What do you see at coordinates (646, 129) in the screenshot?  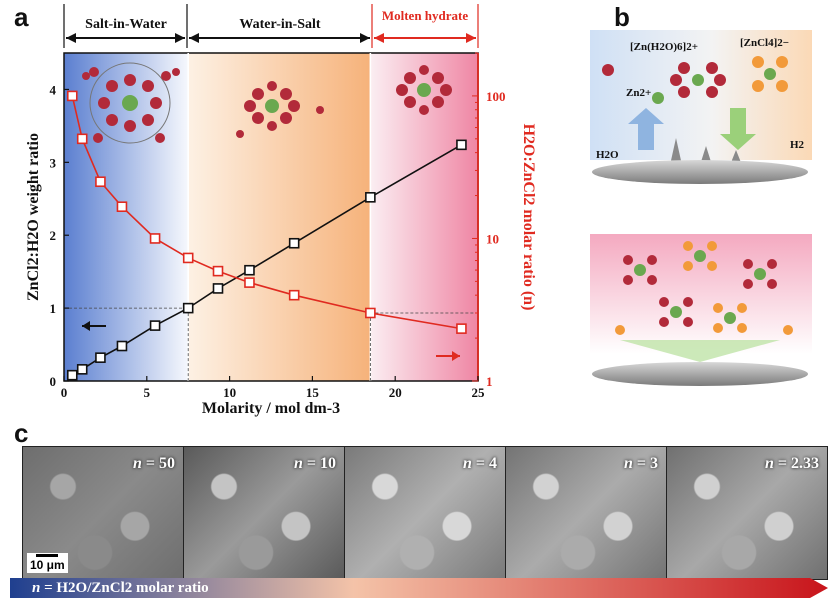 I see `upward-arrow-icon` at bounding box center [646, 129].